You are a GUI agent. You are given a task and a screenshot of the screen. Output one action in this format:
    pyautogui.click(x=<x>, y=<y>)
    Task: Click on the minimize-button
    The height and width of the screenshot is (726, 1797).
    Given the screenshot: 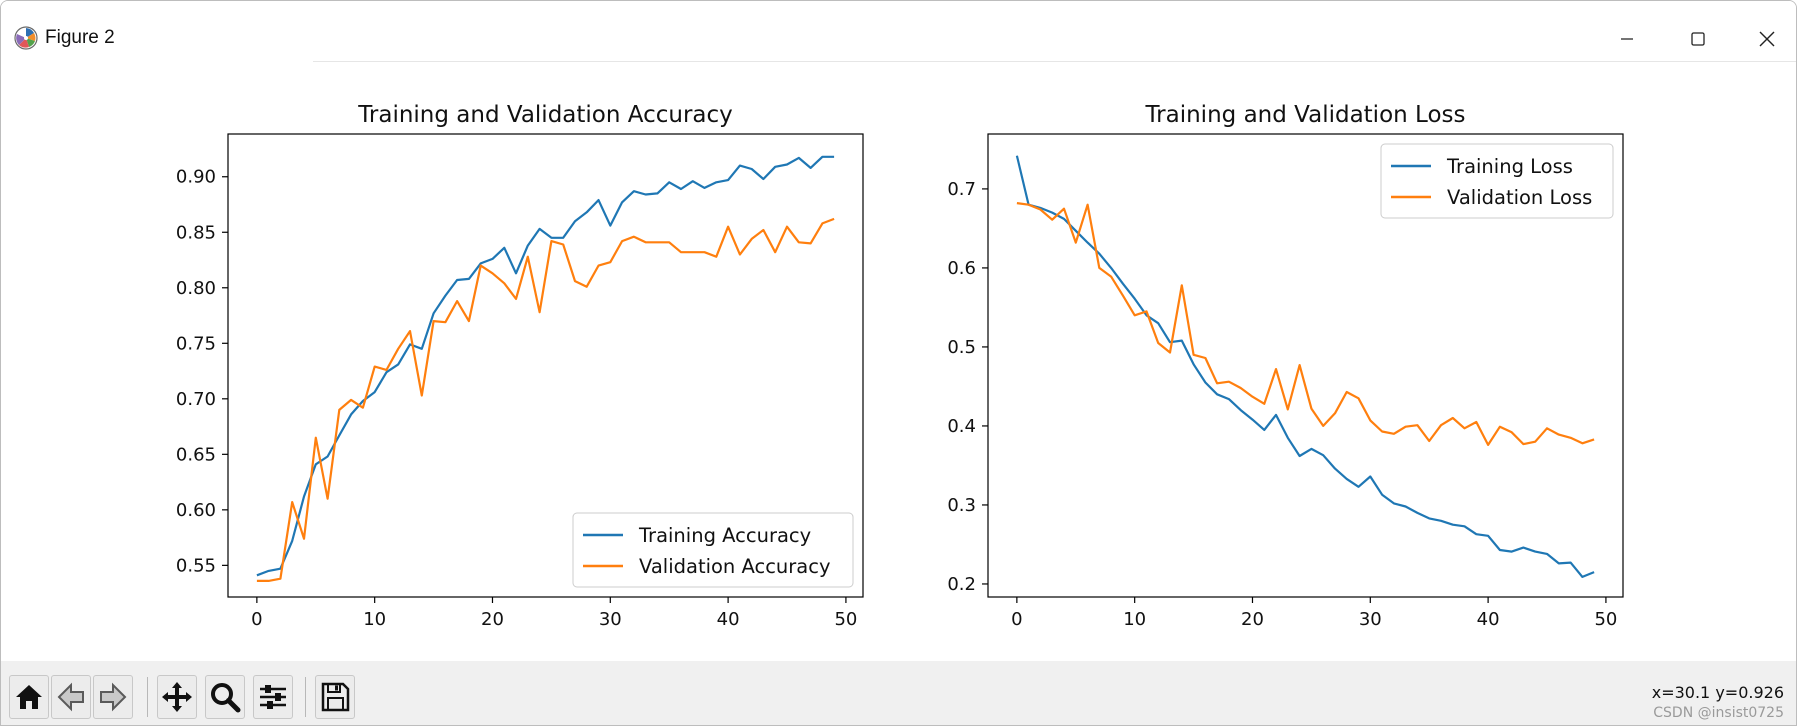 What is the action you would take?
    pyautogui.click(x=1627, y=39)
    